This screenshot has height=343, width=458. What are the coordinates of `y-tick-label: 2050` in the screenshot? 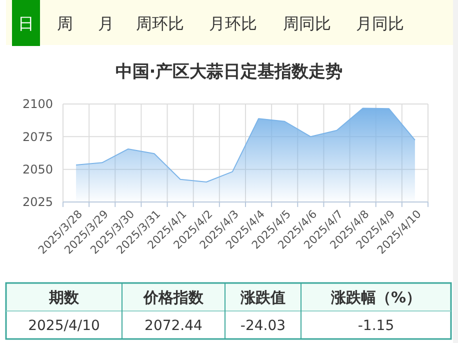 It's located at (37, 169).